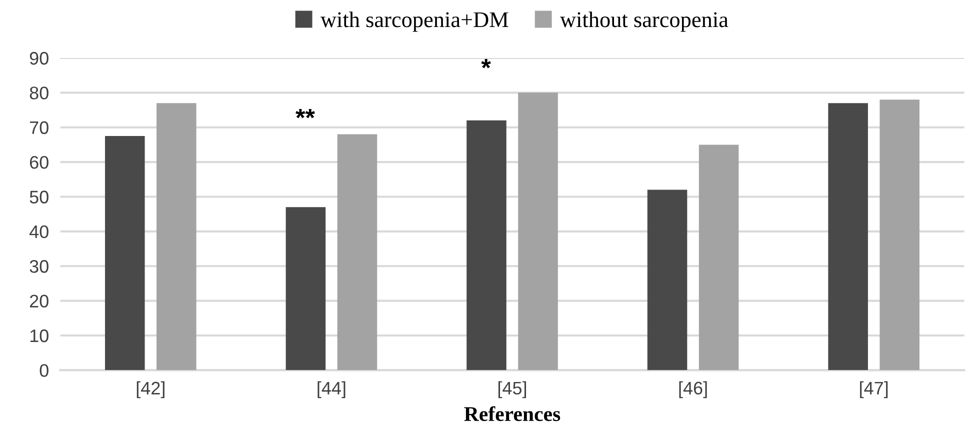 The width and height of the screenshot is (972, 446). Describe the element at coordinates (39, 197) in the screenshot. I see `y-tick-label: 50` at that location.